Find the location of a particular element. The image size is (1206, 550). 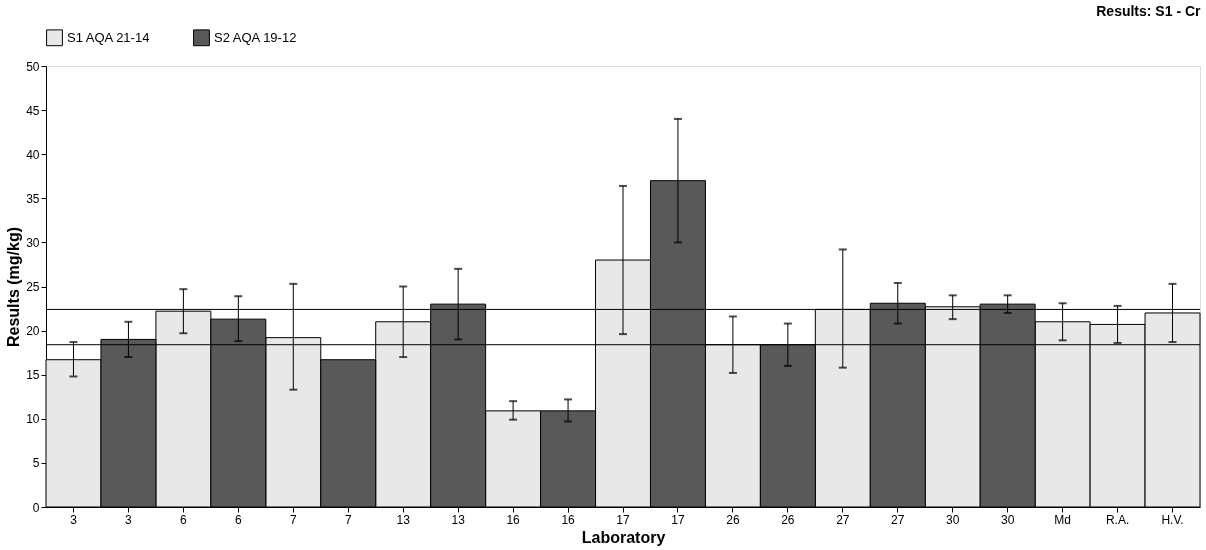

x-tick-label: H.V. is located at coordinates (1172, 519).